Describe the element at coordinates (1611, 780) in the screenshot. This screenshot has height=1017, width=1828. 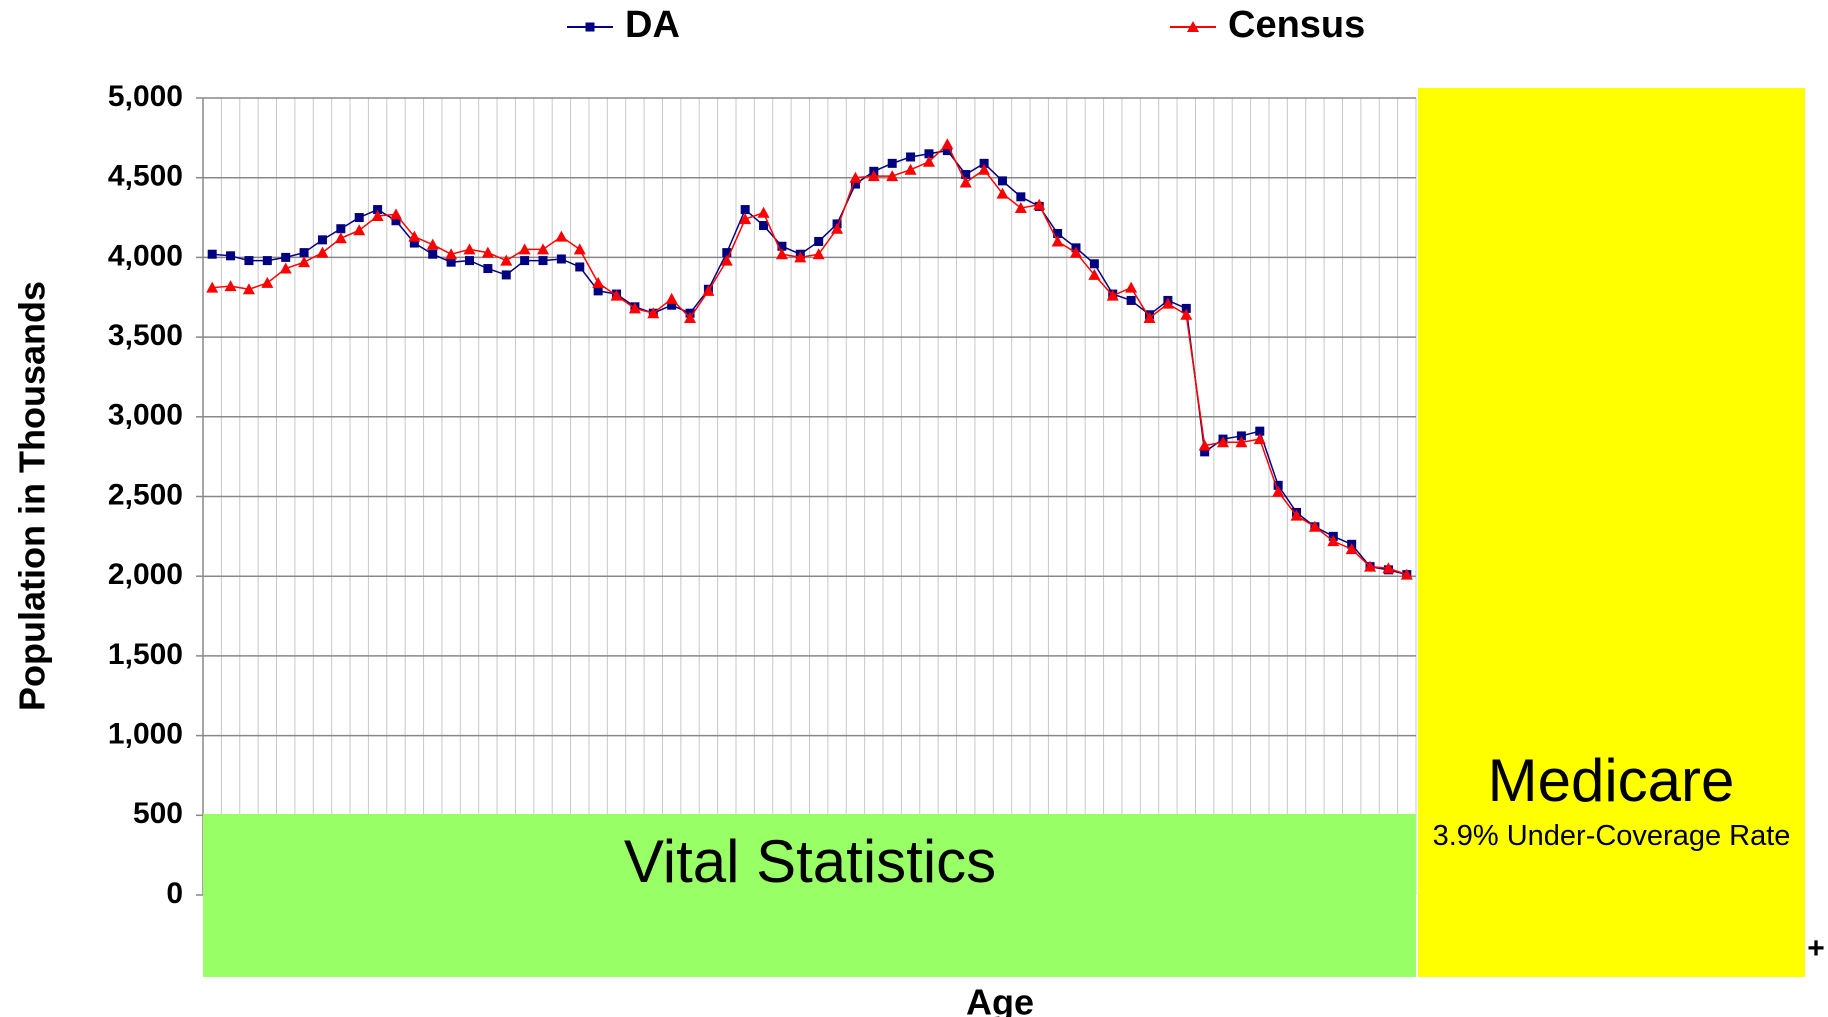
I see `medicare-label: Medicare` at that location.